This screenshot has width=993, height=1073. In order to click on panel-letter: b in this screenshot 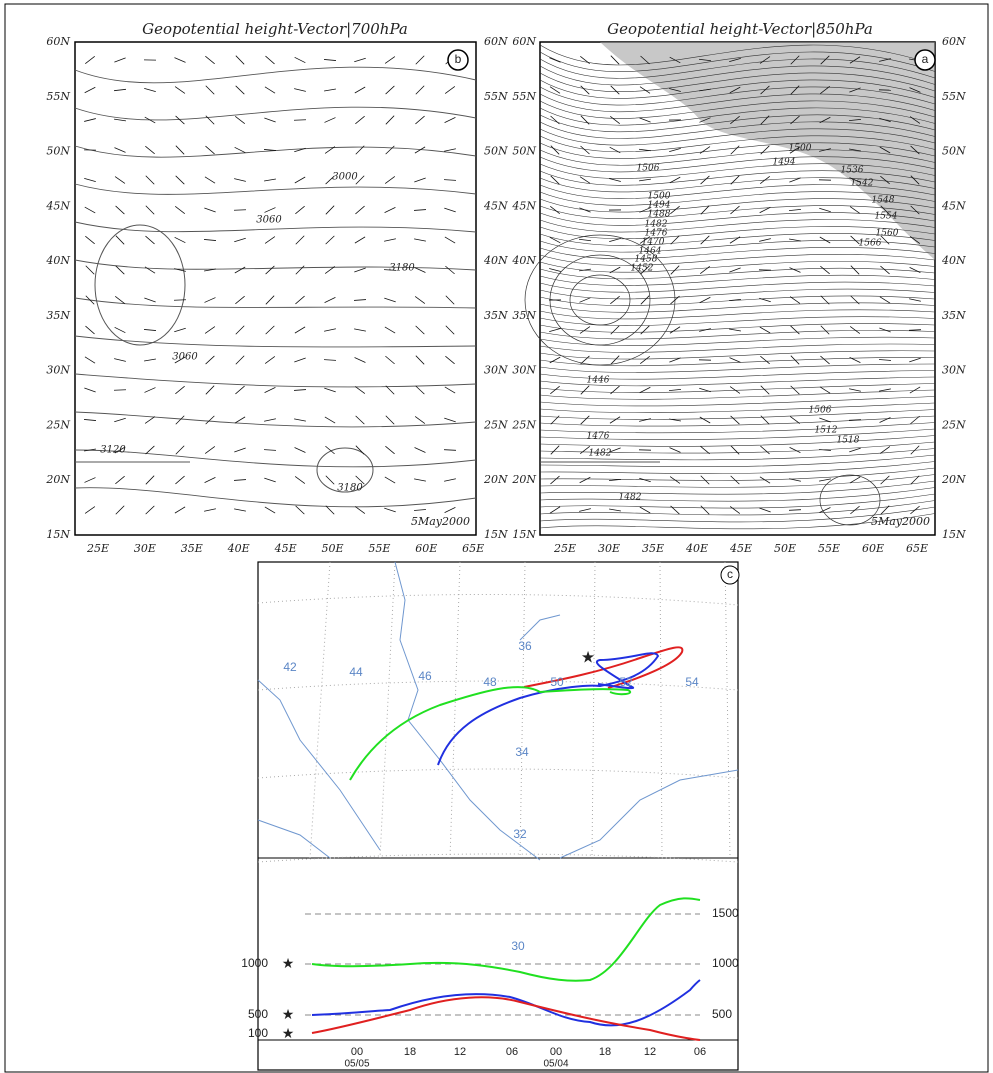, I will do `click(458, 59)`.